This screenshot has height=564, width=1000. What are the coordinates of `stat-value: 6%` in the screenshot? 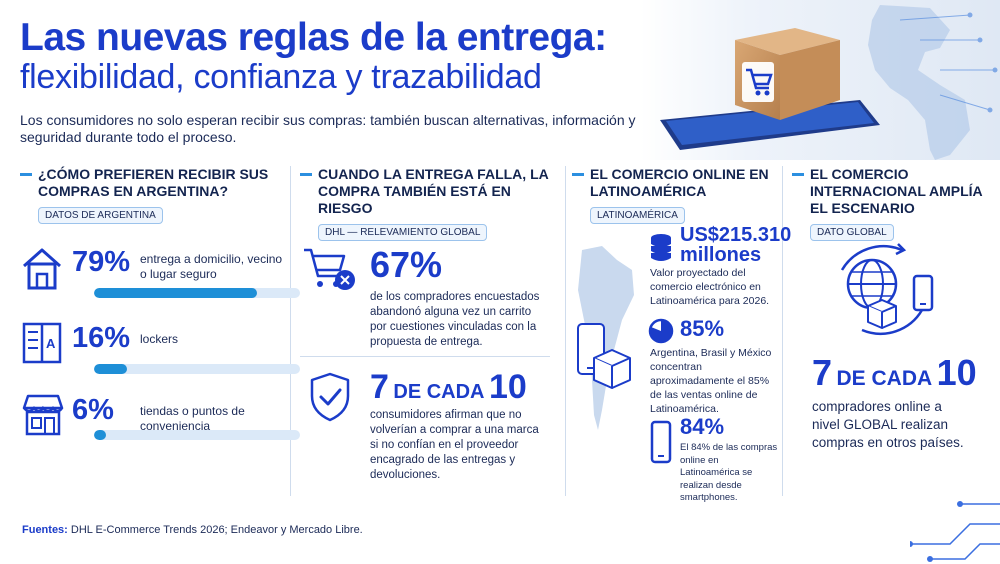 It's located at (93, 410).